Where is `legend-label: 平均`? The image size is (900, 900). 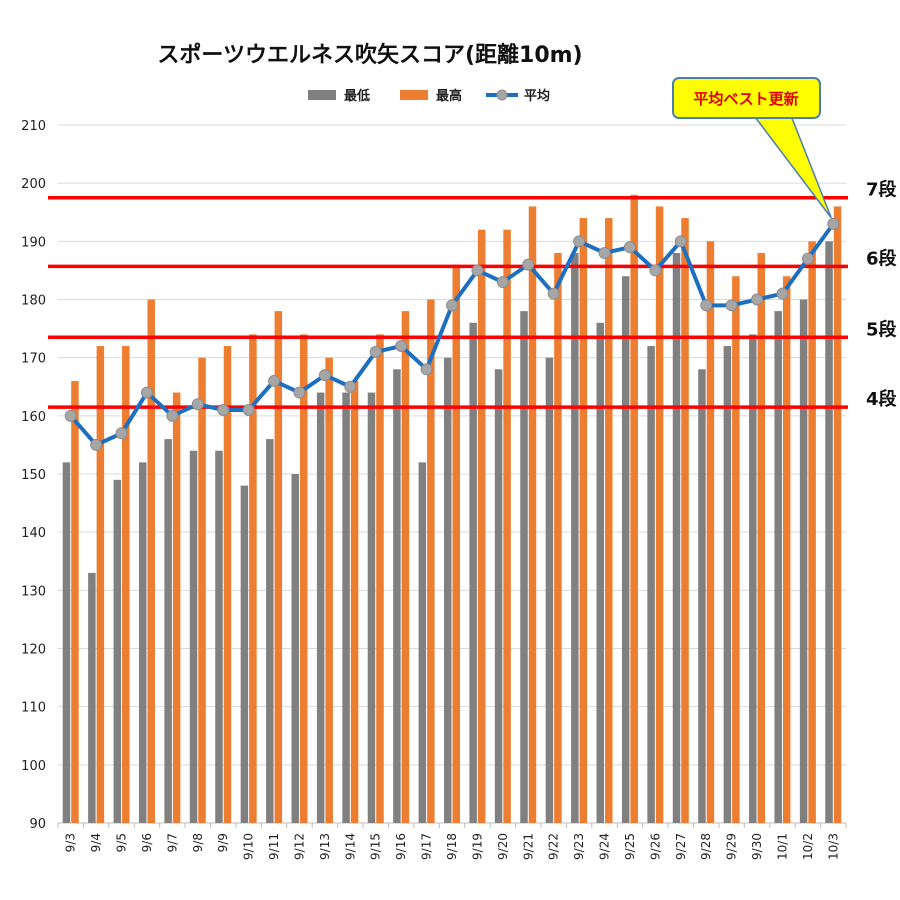
legend-label: 平均 is located at coordinates (537, 96).